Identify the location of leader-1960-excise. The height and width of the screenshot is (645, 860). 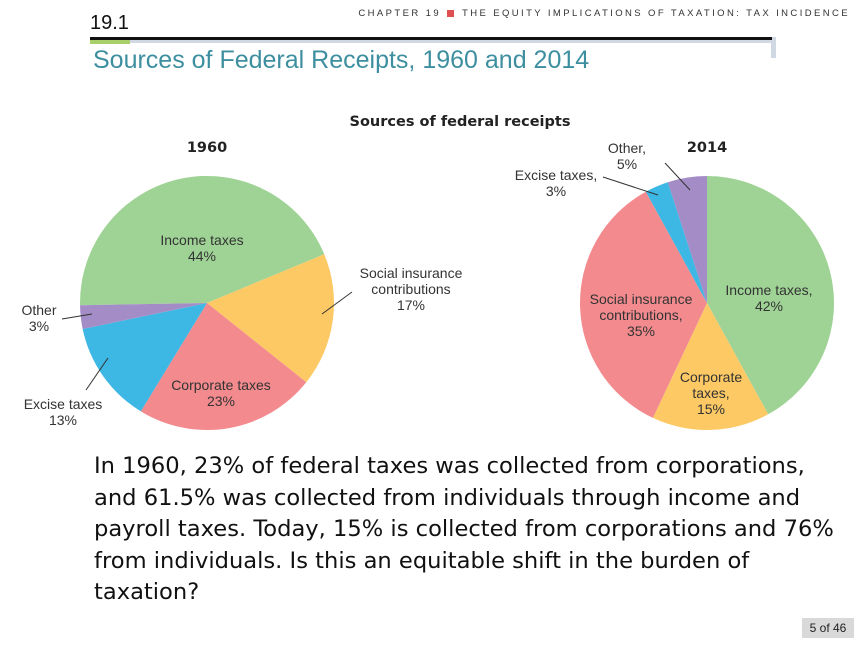
(97, 374).